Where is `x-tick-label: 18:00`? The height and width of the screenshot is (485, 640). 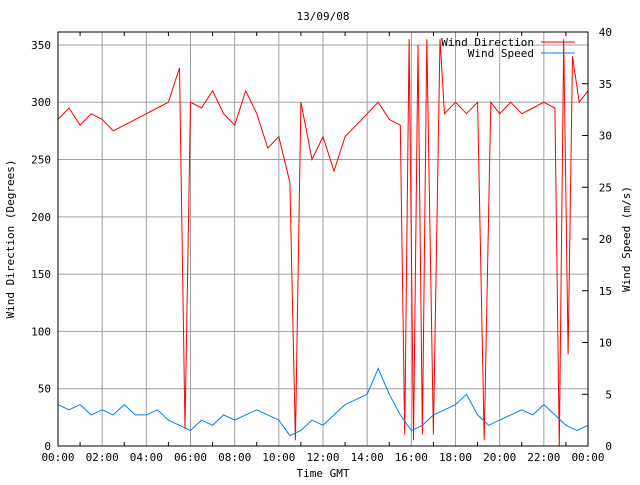 x-tick-label: 18:00 is located at coordinates (455, 457).